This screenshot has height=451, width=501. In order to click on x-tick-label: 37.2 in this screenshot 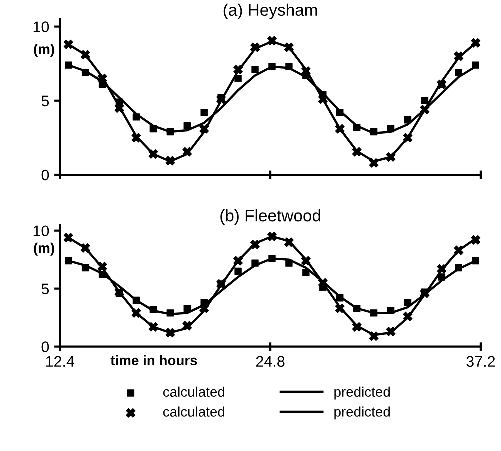, I will do `click(481, 362)`.